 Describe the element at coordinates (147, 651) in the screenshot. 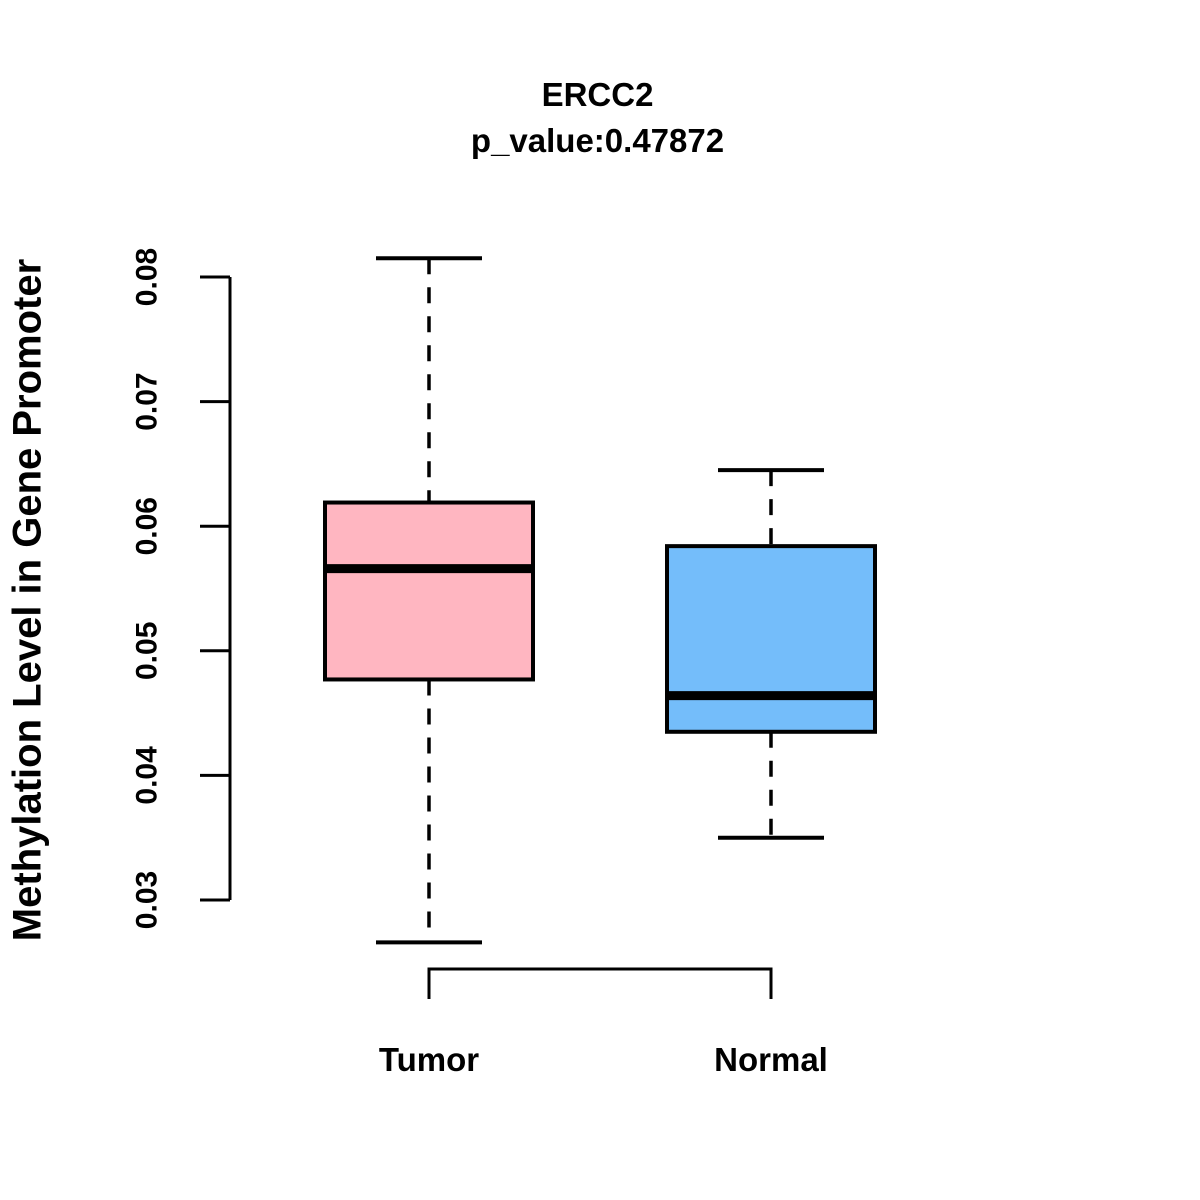

I see `y-axis-tick-label: 0.05` at that location.